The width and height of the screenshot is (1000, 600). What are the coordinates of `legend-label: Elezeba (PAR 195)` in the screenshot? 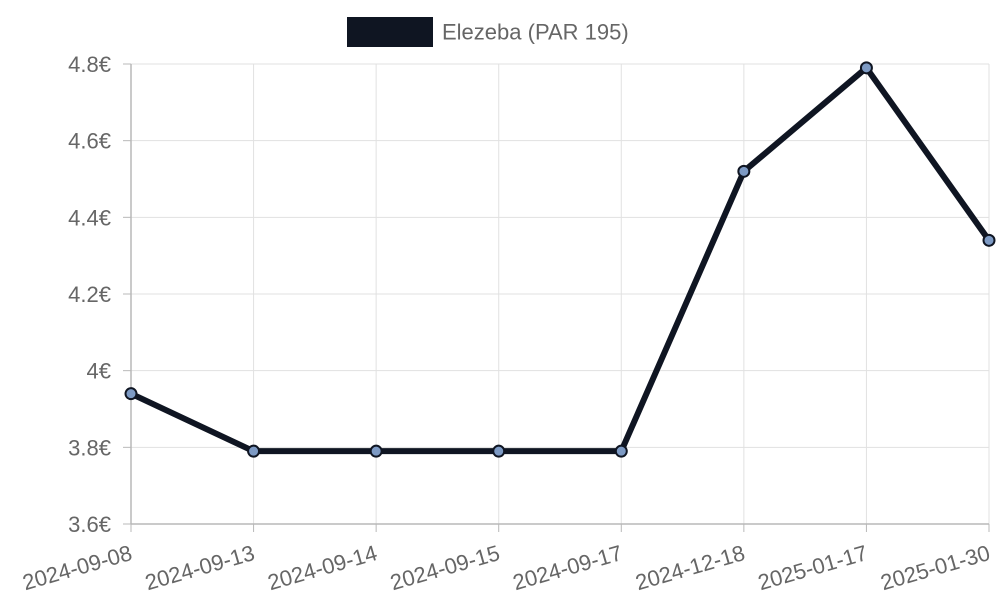 It's located at (535, 32).